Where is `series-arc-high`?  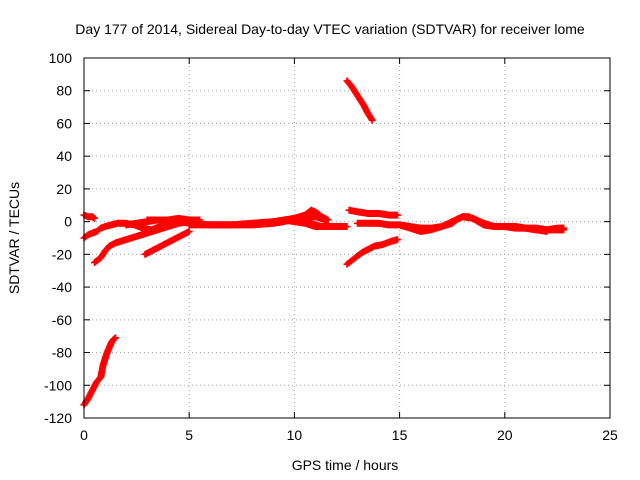
series-arc-high is located at coordinates (359, 100).